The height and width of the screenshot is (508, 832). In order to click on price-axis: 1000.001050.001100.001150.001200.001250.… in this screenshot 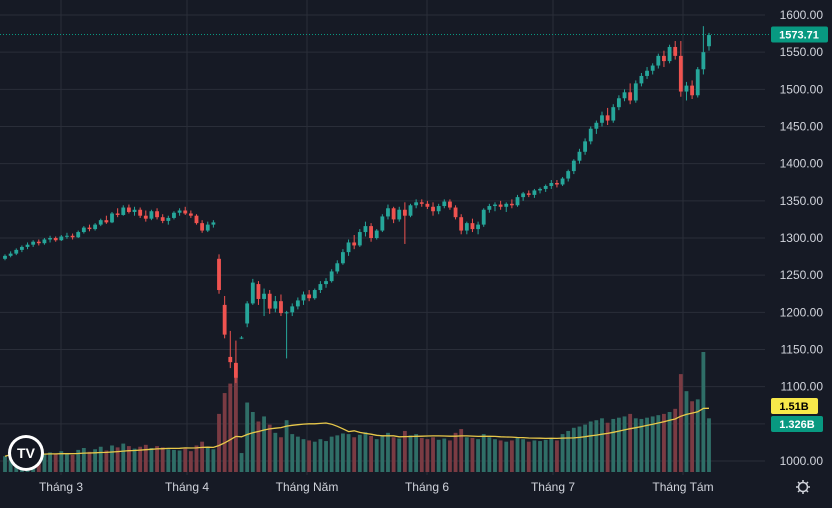, I will do `click(802, 238)`.